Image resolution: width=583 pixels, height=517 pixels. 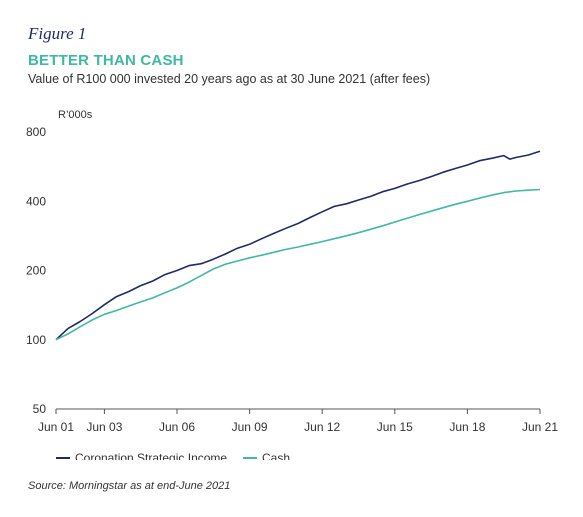 I want to click on chart-title: BETTER THAN CASH, so click(x=106, y=60).